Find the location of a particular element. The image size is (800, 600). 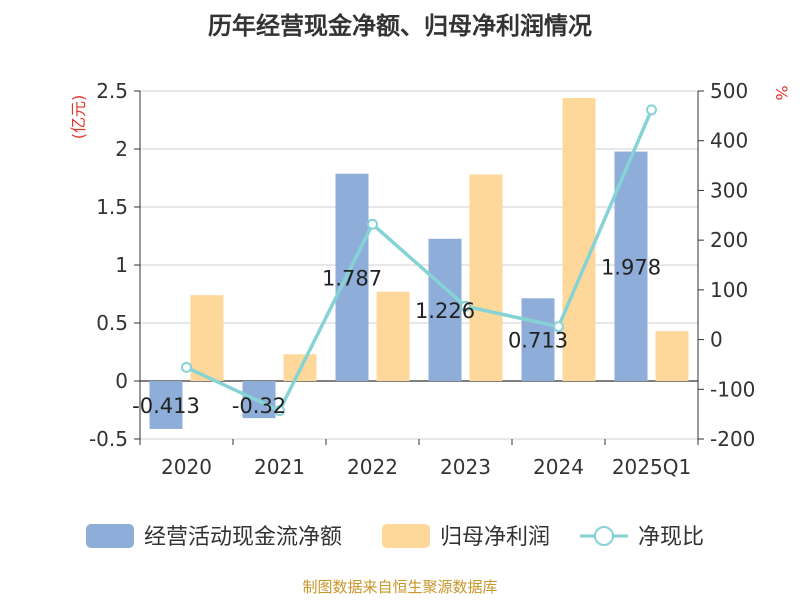

x-tick-label: 2022 is located at coordinates (372, 467).